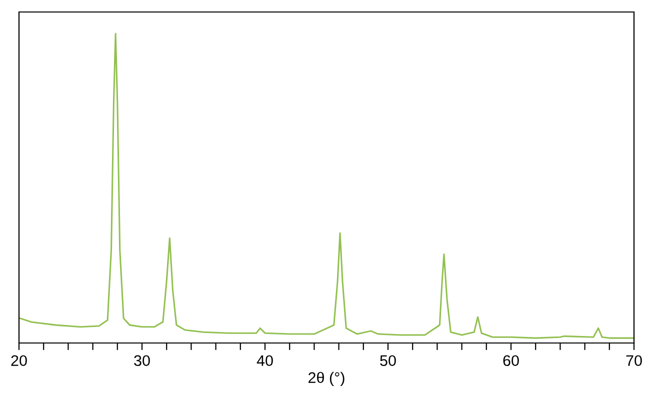 The height and width of the screenshot is (399, 653). I want to click on x-tick-label: 70, so click(634, 360).